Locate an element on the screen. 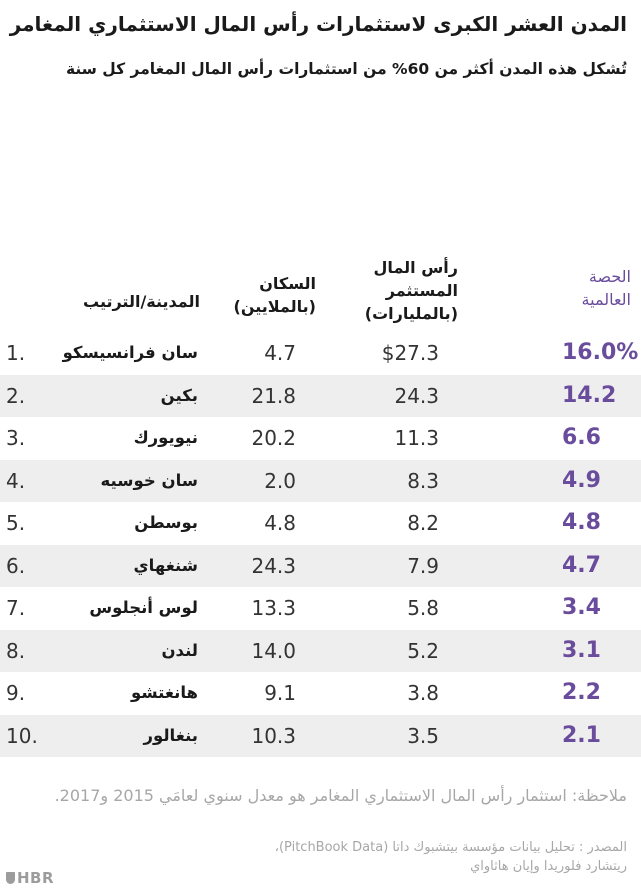 The height and width of the screenshot is (890, 641). table-row: 3.4 5.8 13.3 لوس أنجلوس 7. is located at coordinates (320, 608).